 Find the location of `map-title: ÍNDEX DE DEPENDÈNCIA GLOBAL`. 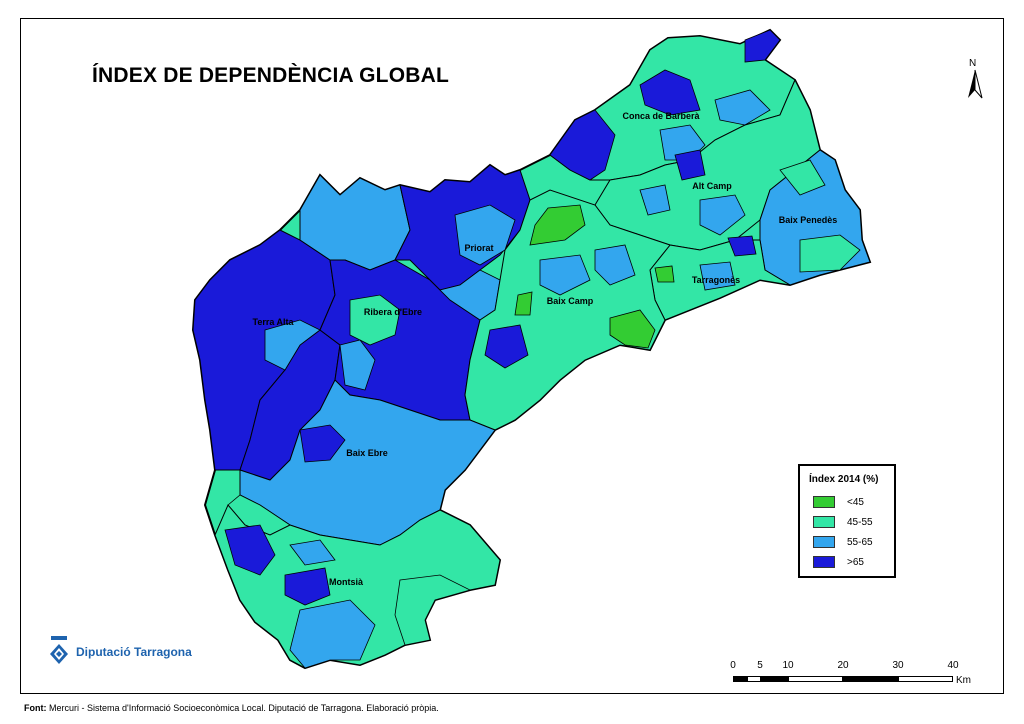

map-title: ÍNDEX DE DEPENDÈNCIA GLOBAL is located at coordinates (270, 75).